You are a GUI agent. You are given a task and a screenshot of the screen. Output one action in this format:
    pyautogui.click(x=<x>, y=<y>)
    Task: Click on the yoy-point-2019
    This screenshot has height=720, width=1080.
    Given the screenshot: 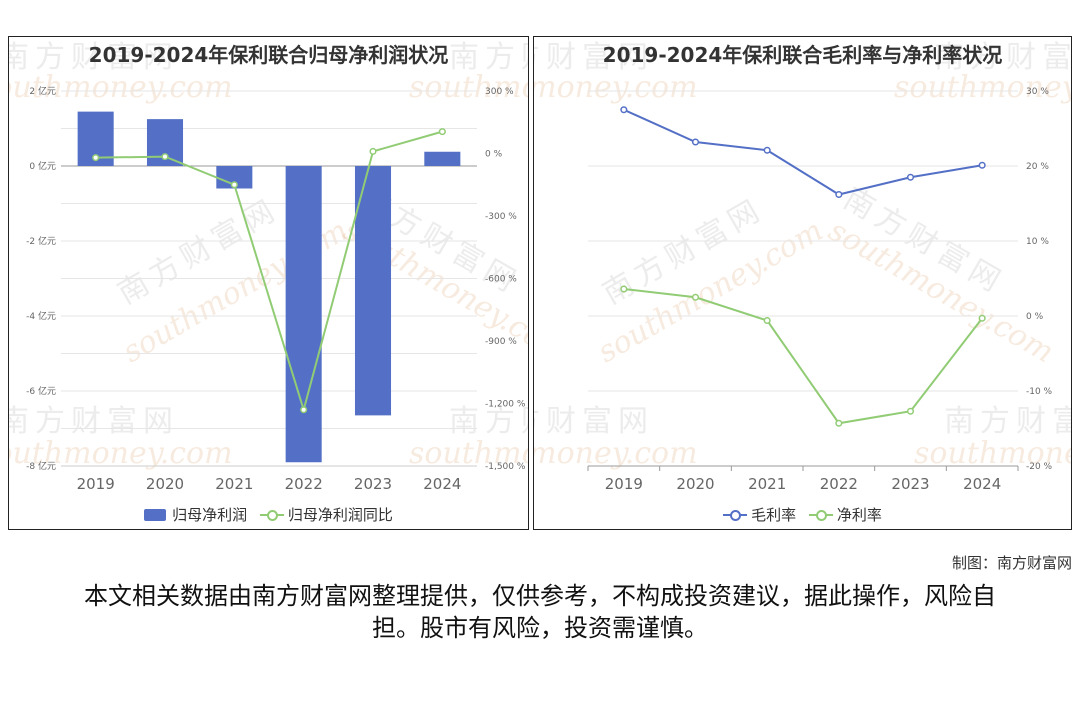 What is the action you would take?
    pyautogui.click(x=96, y=158)
    